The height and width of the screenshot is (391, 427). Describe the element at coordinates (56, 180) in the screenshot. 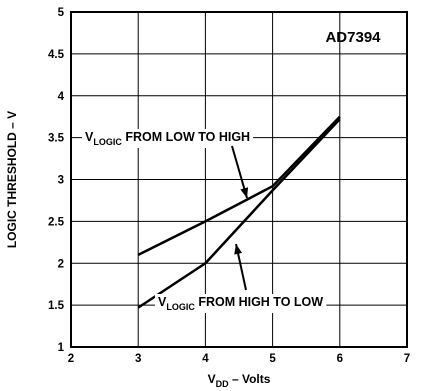

I see `y-tick-labels: 1 1.5 2 2.5 3 3.5 4 4.5 5` at that location.